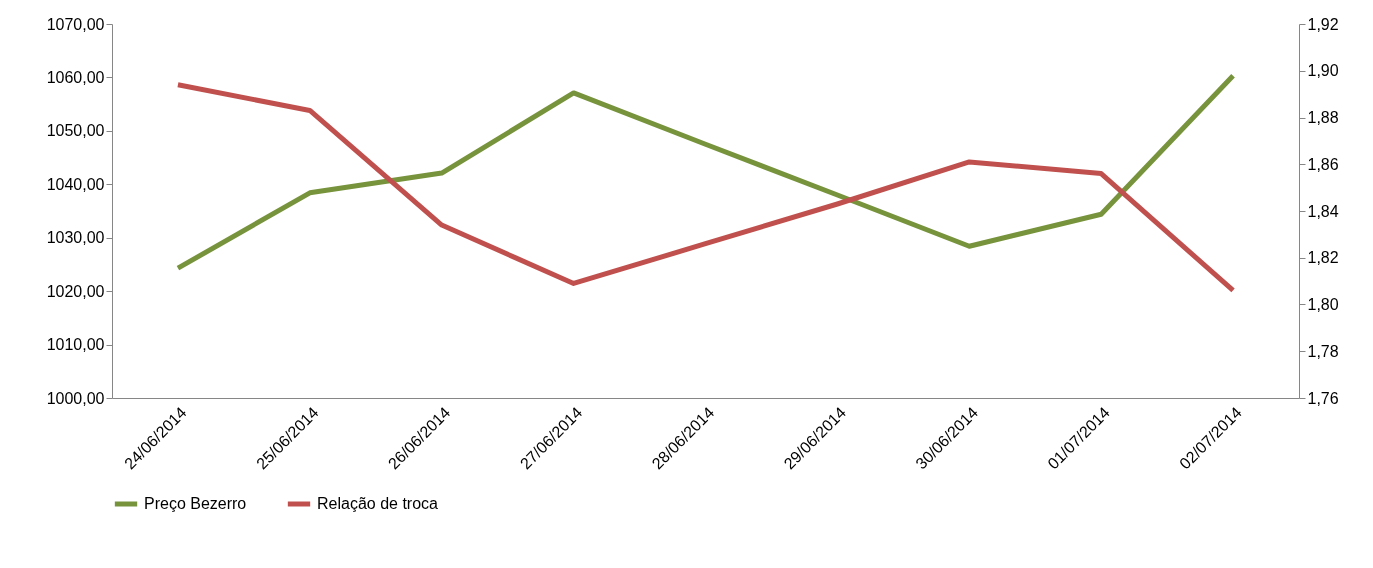  What do you see at coordinates (1323, 117) in the screenshot?
I see `y2-tick-label: 1,88` at bounding box center [1323, 117].